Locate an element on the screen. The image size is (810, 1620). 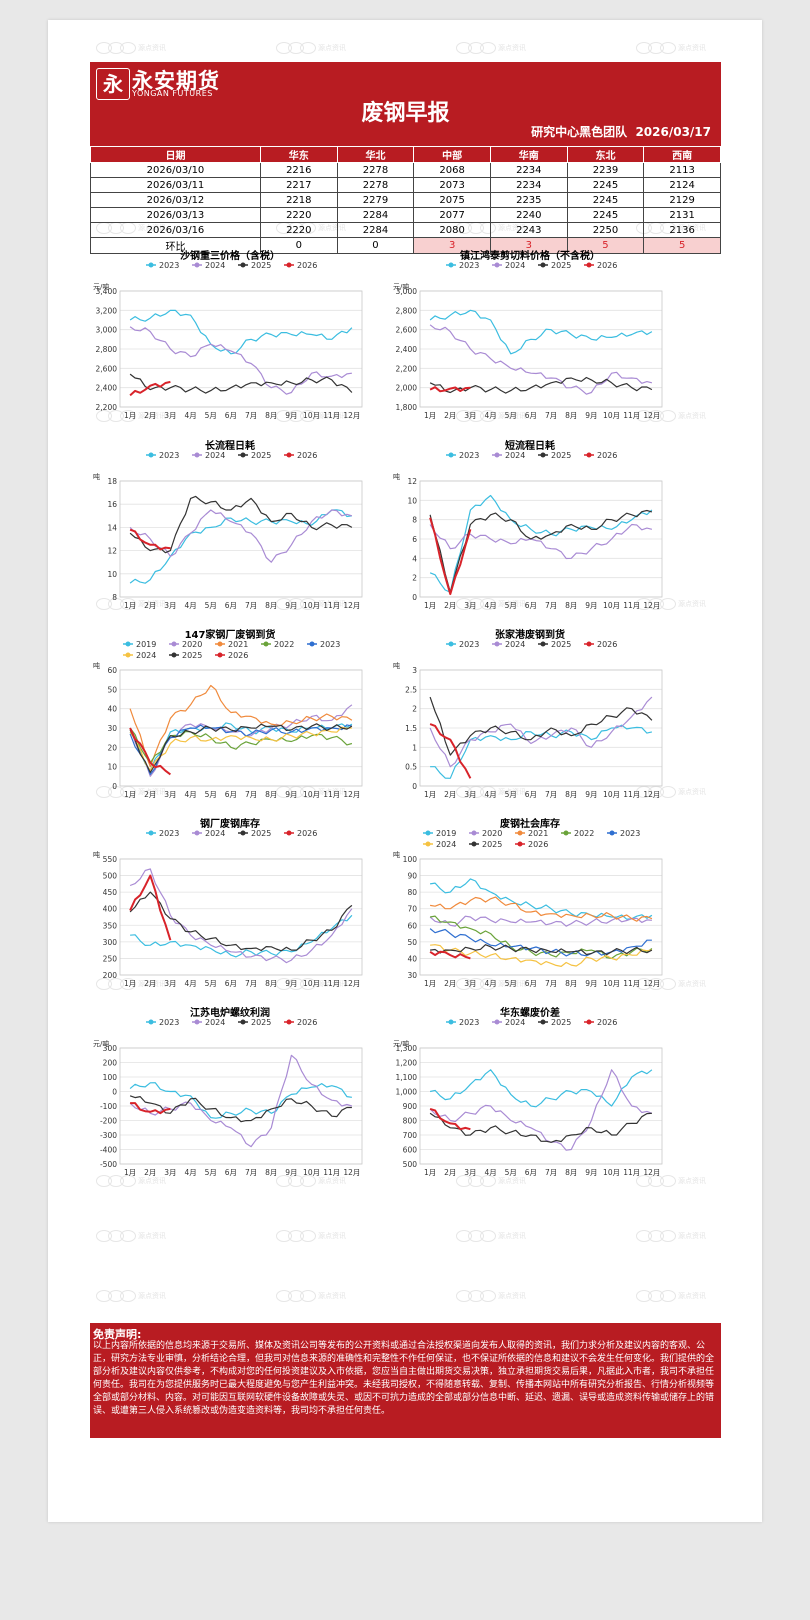
series-line-2025 is located at coordinates (241, 748).